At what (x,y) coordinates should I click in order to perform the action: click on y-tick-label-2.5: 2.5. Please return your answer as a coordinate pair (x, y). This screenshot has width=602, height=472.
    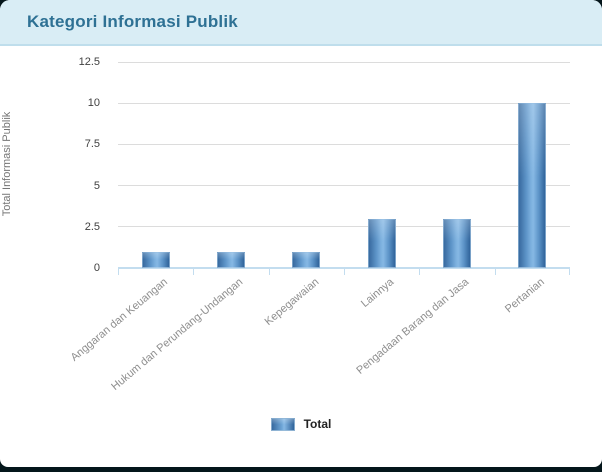
    Looking at the image, I should click on (92, 226).